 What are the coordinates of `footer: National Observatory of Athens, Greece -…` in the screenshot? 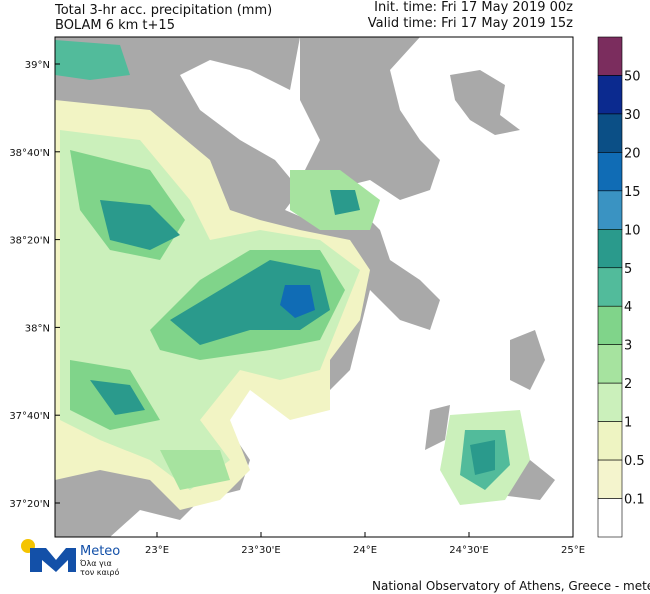 It's located at (511, 586).